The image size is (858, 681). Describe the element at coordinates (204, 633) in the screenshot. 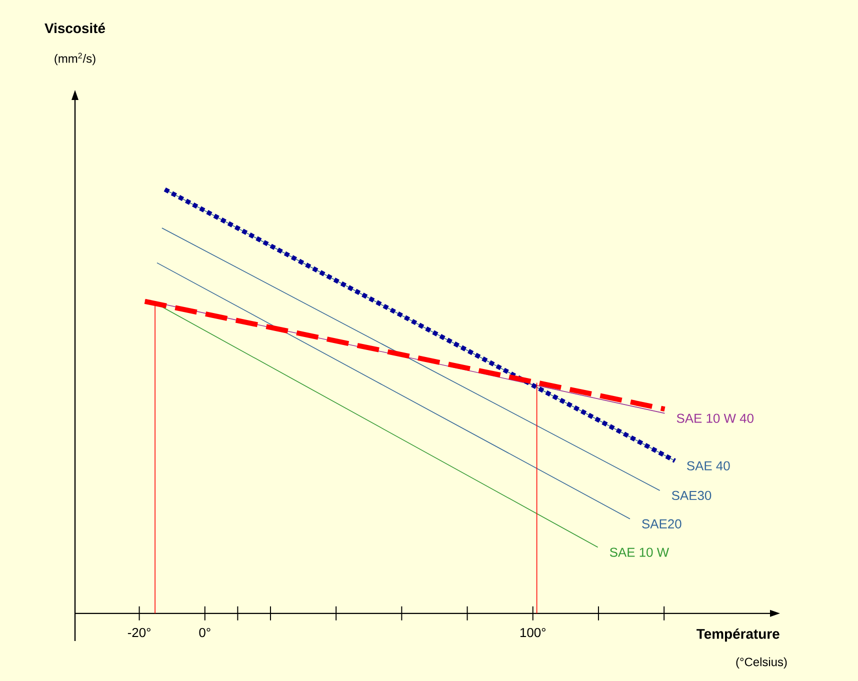

I see `x-tick-label: 0°` at that location.